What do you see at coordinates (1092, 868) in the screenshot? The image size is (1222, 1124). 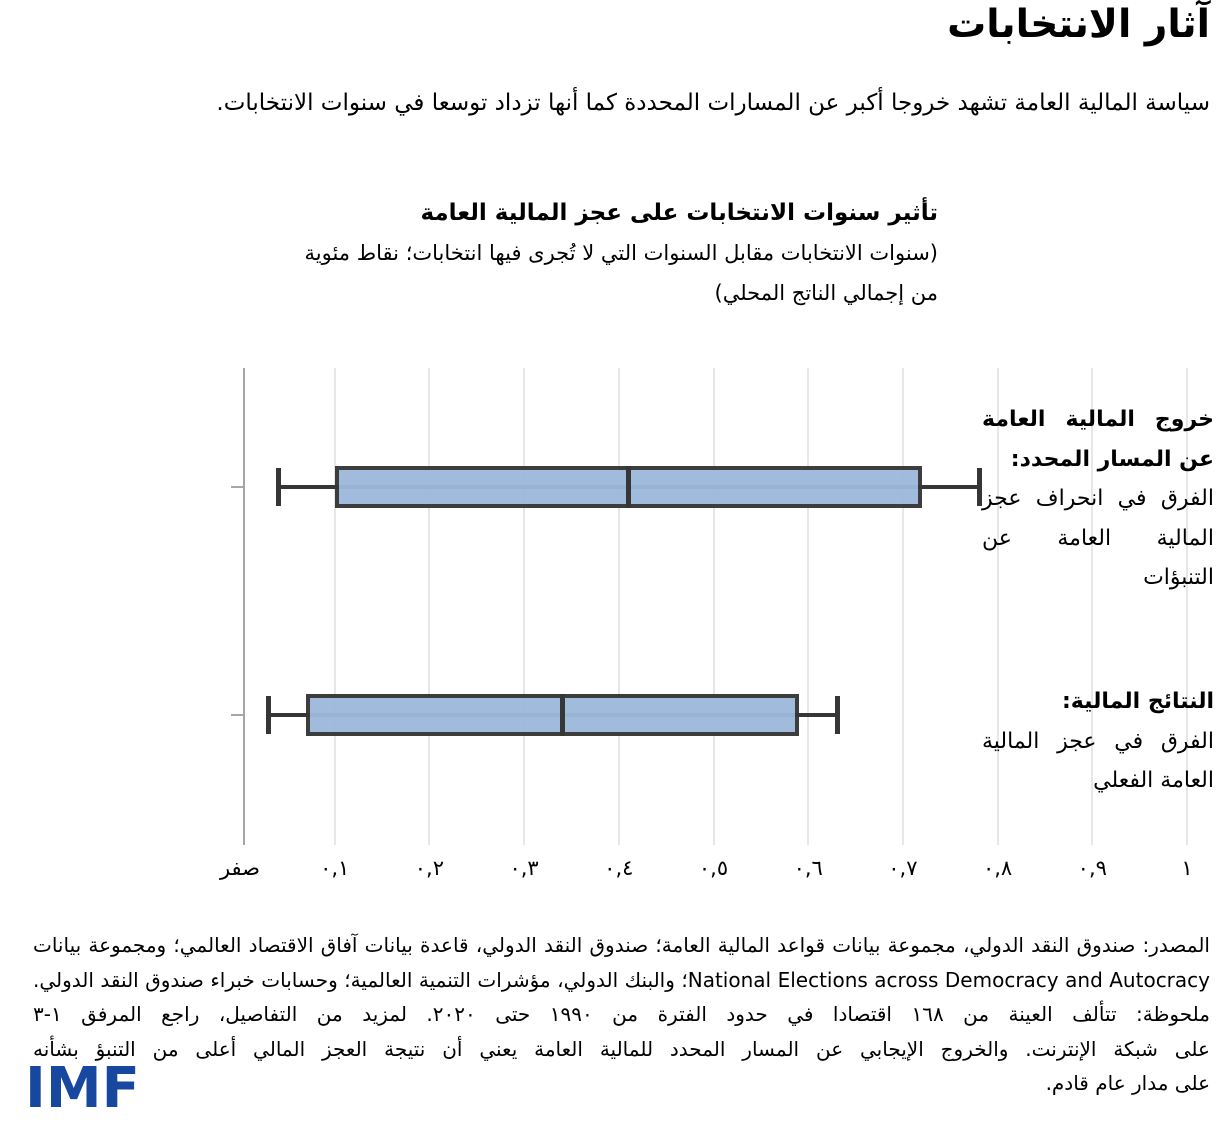 I see `x-axis-tick-label: ٠,٩` at bounding box center [1092, 868].